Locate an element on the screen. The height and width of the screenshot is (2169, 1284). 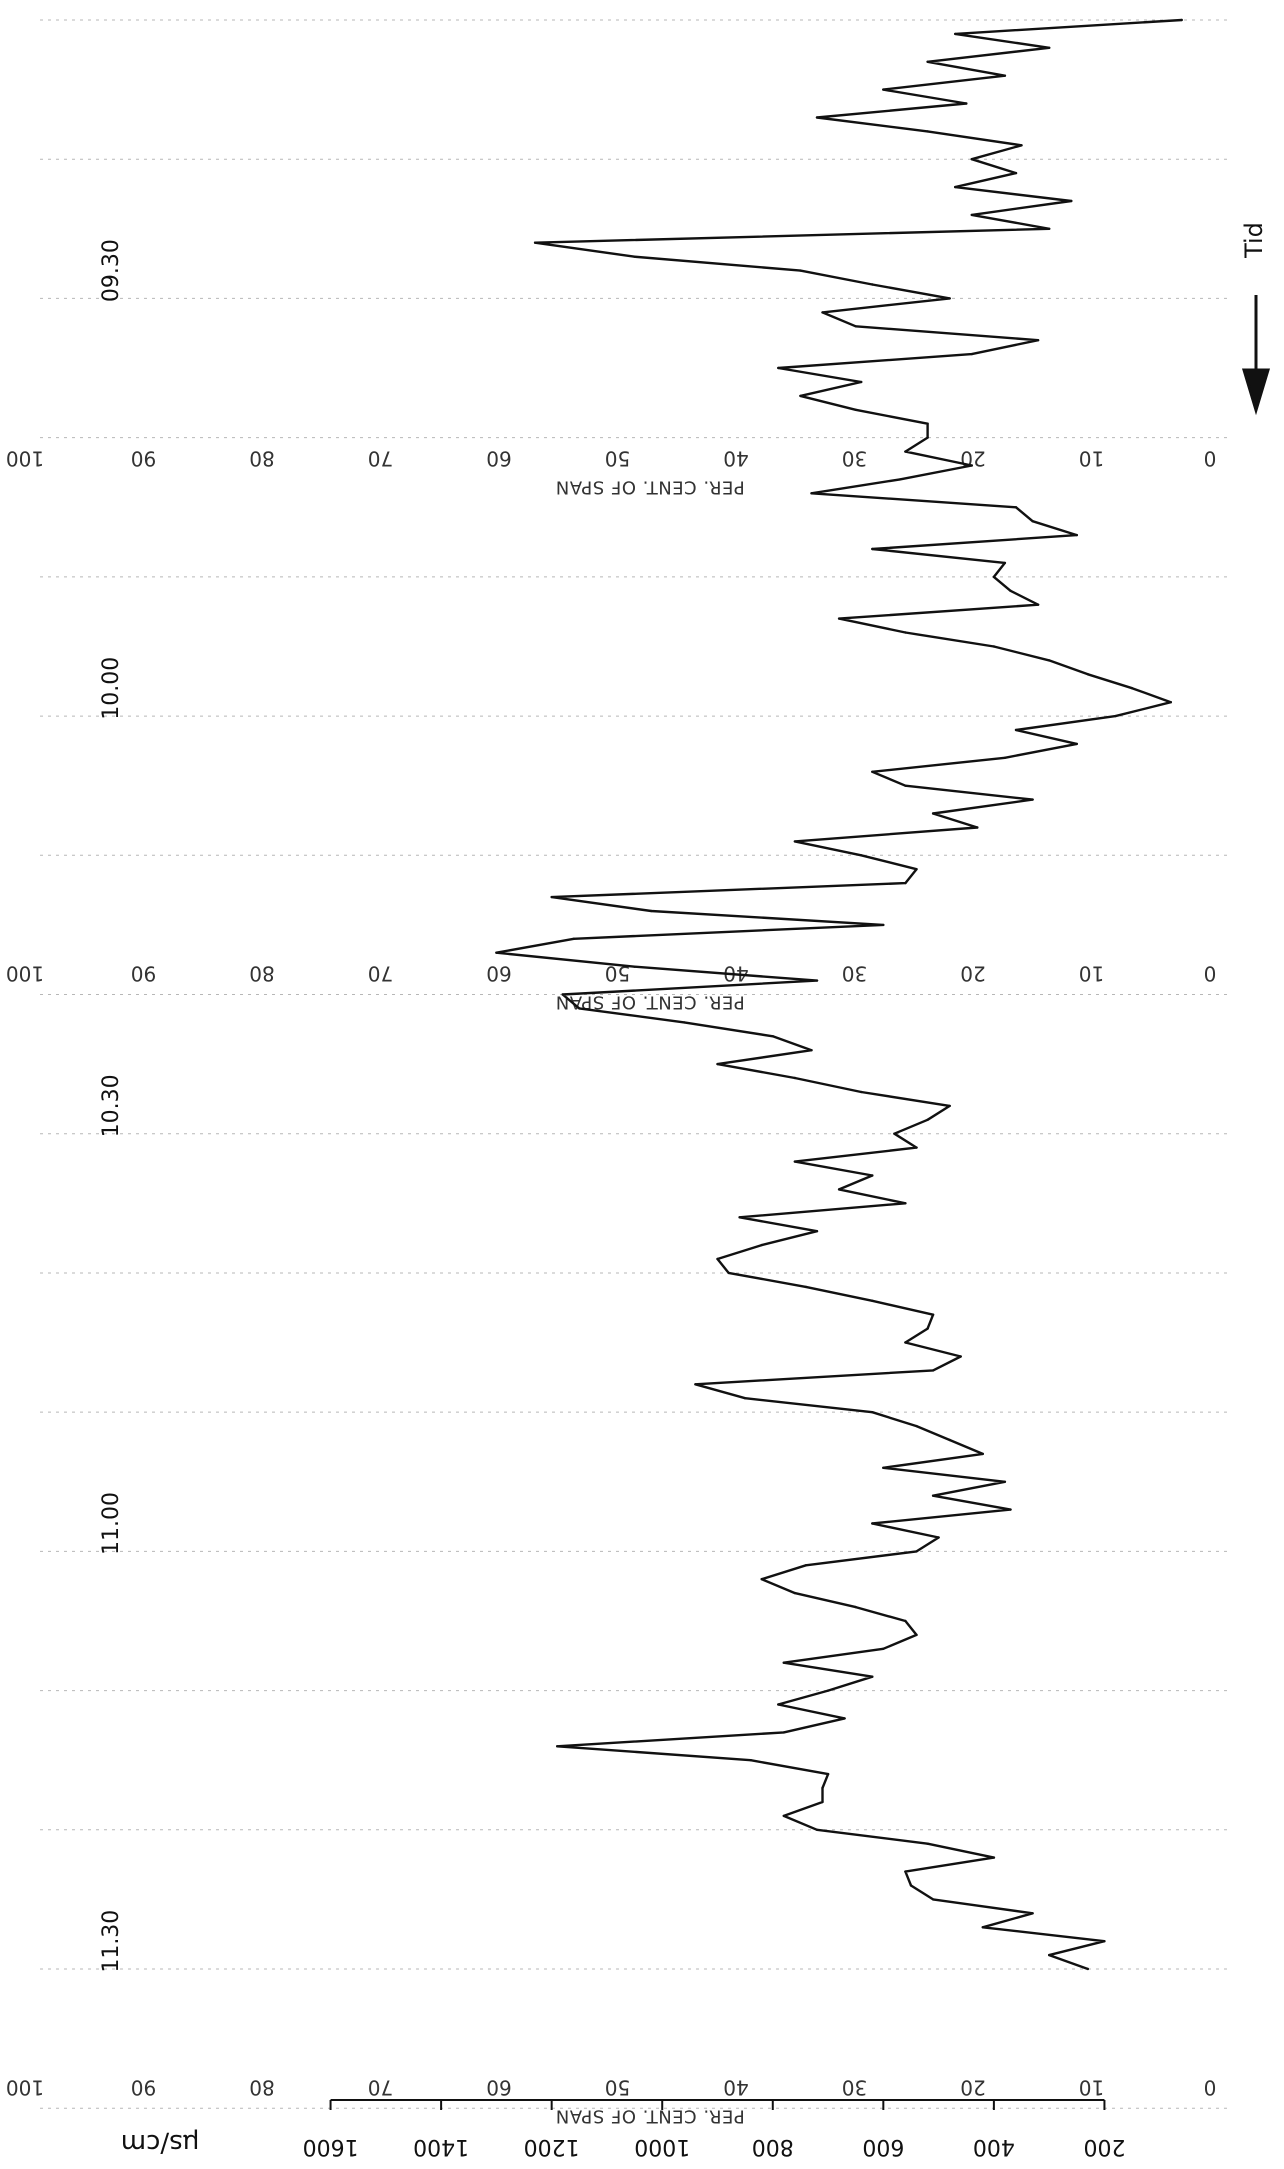
span-tick-label: 100 is located at coordinates (25, 2087).